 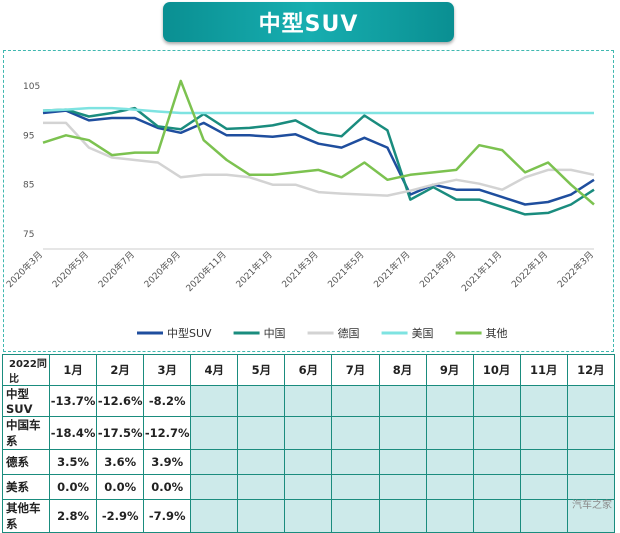 I want to click on table-cell: -2.9%, so click(x=120, y=516).